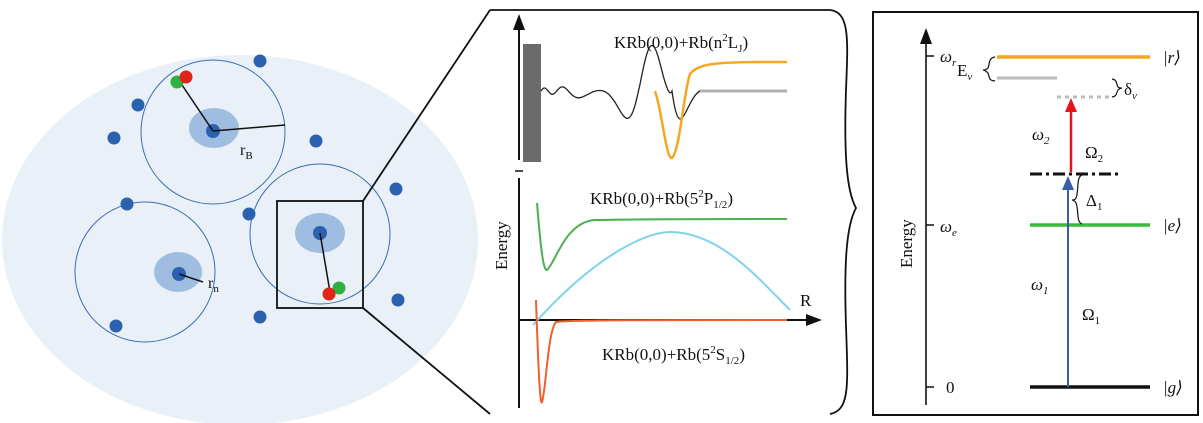 The height and width of the screenshot is (423, 1203). Describe the element at coordinates (501, 245) in the screenshot. I see `y-axis-label: Energy` at that location.